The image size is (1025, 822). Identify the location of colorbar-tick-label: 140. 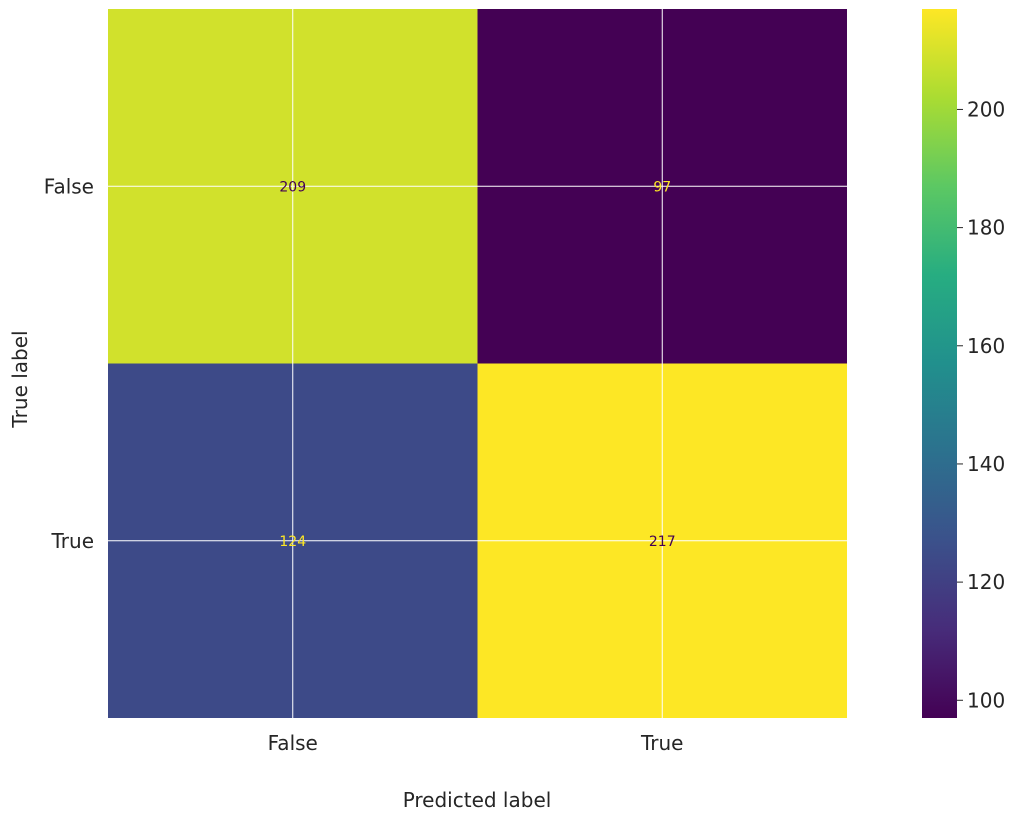
(986, 464).